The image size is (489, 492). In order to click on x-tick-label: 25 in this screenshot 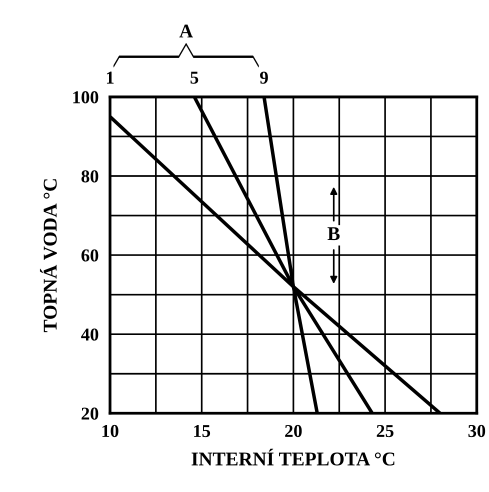, I will do `click(385, 431)`.